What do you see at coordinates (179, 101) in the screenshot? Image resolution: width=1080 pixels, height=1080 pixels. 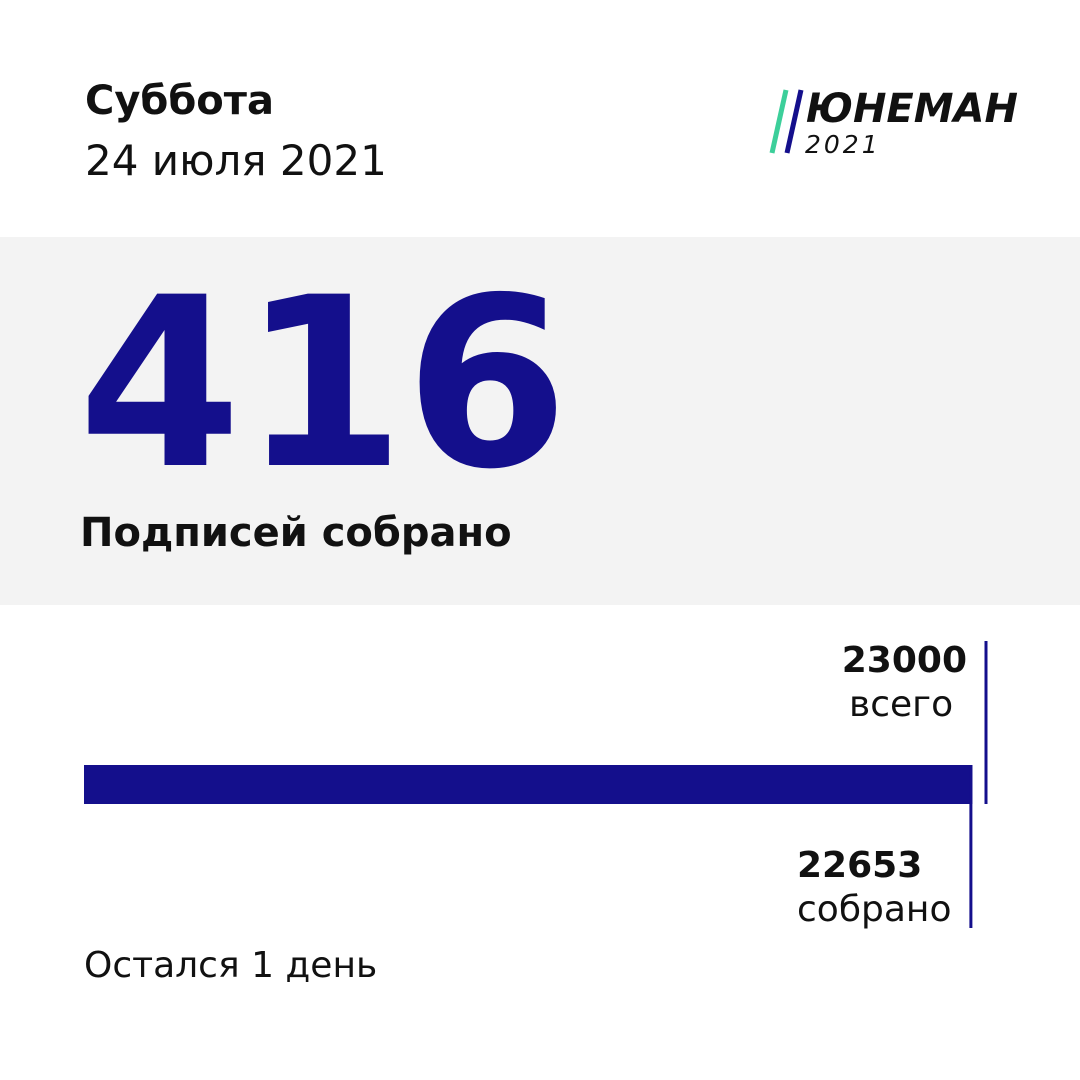 I see `weekday: Суббота` at bounding box center [179, 101].